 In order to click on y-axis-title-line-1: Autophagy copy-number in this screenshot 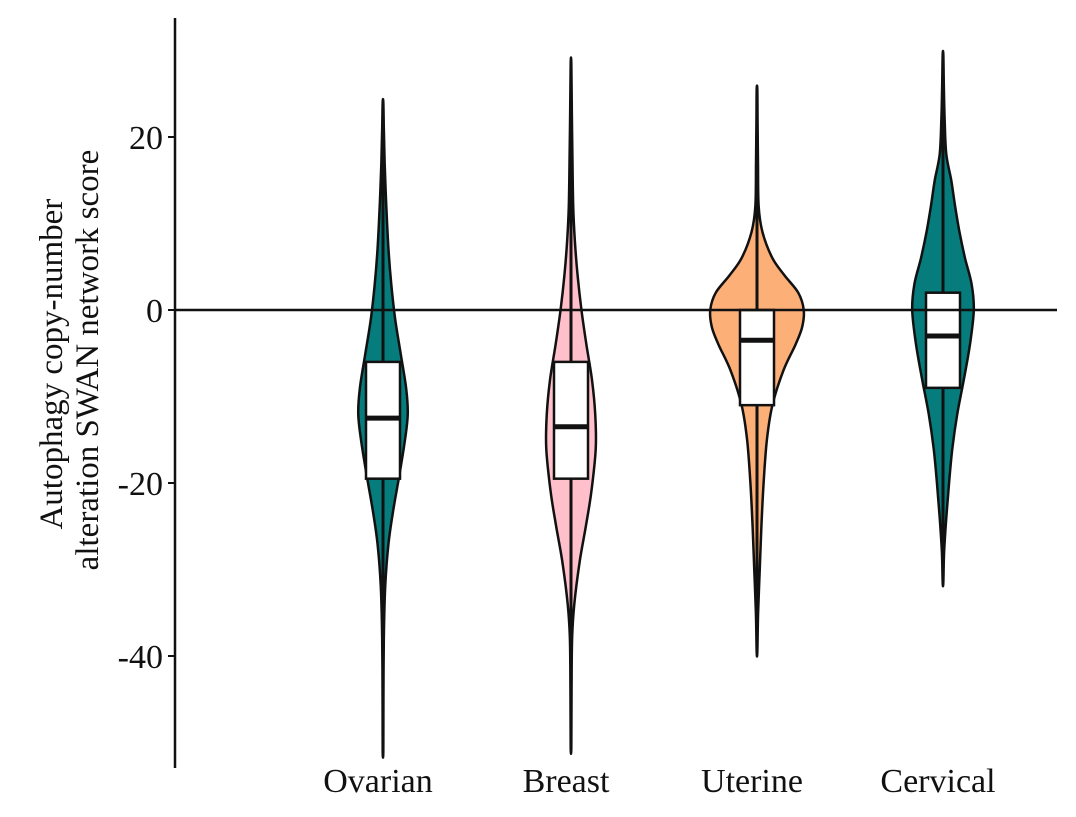, I will do `click(52, 364)`.